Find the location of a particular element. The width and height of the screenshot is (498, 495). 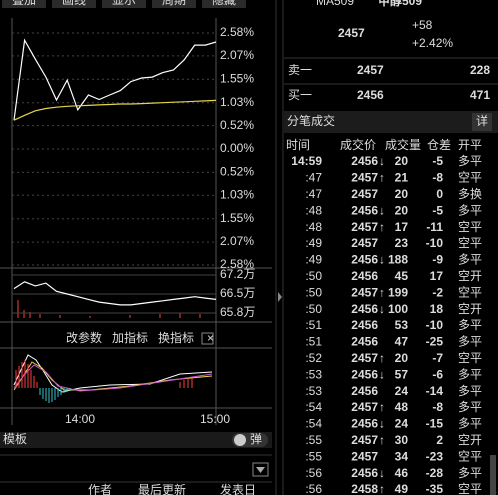

tab-label: 隐藏 is located at coordinates (224, 3).